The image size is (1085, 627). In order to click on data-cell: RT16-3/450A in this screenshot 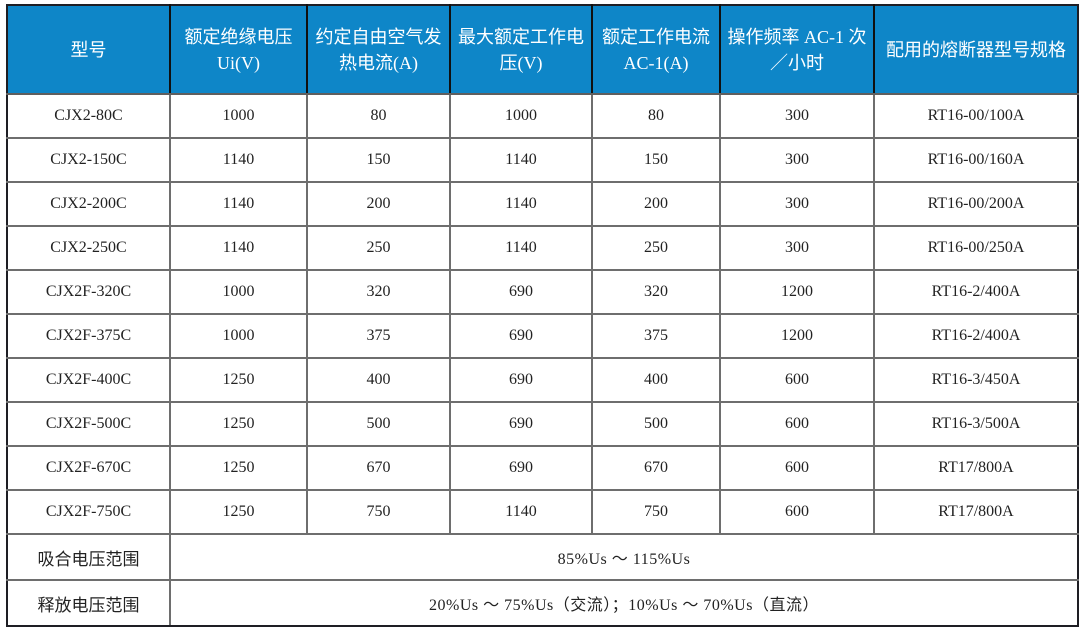, I will do `click(976, 380)`.